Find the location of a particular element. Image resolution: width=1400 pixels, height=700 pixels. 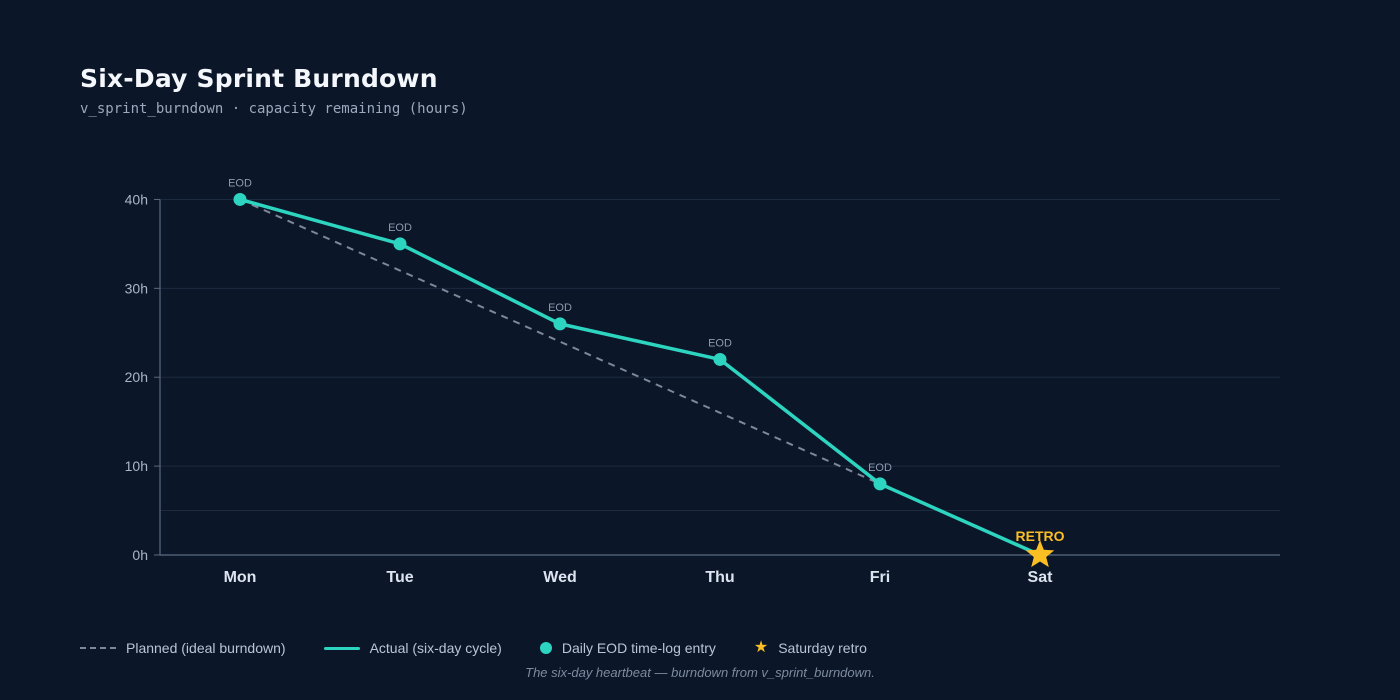

star-icon: ★ is located at coordinates (761, 647).